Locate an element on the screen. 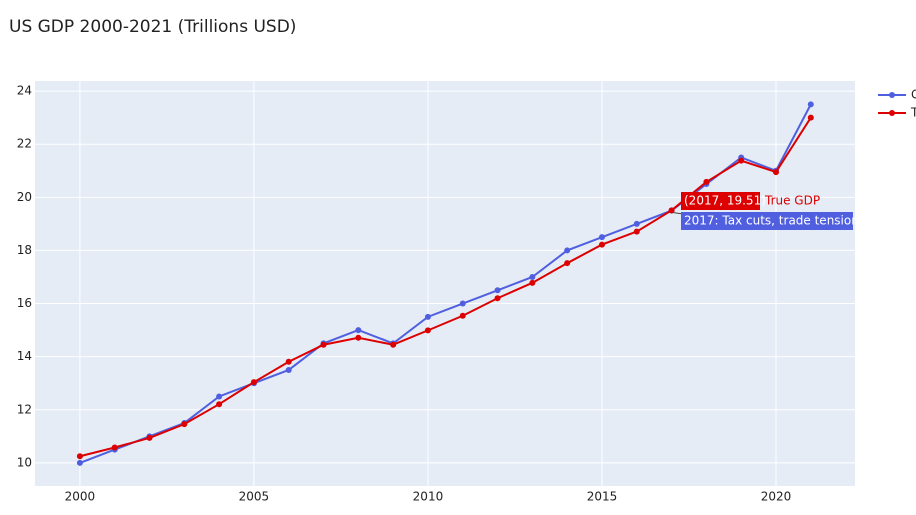 The width and height of the screenshot is (916, 515). legend-label: True GDP is located at coordinates (913, 113).